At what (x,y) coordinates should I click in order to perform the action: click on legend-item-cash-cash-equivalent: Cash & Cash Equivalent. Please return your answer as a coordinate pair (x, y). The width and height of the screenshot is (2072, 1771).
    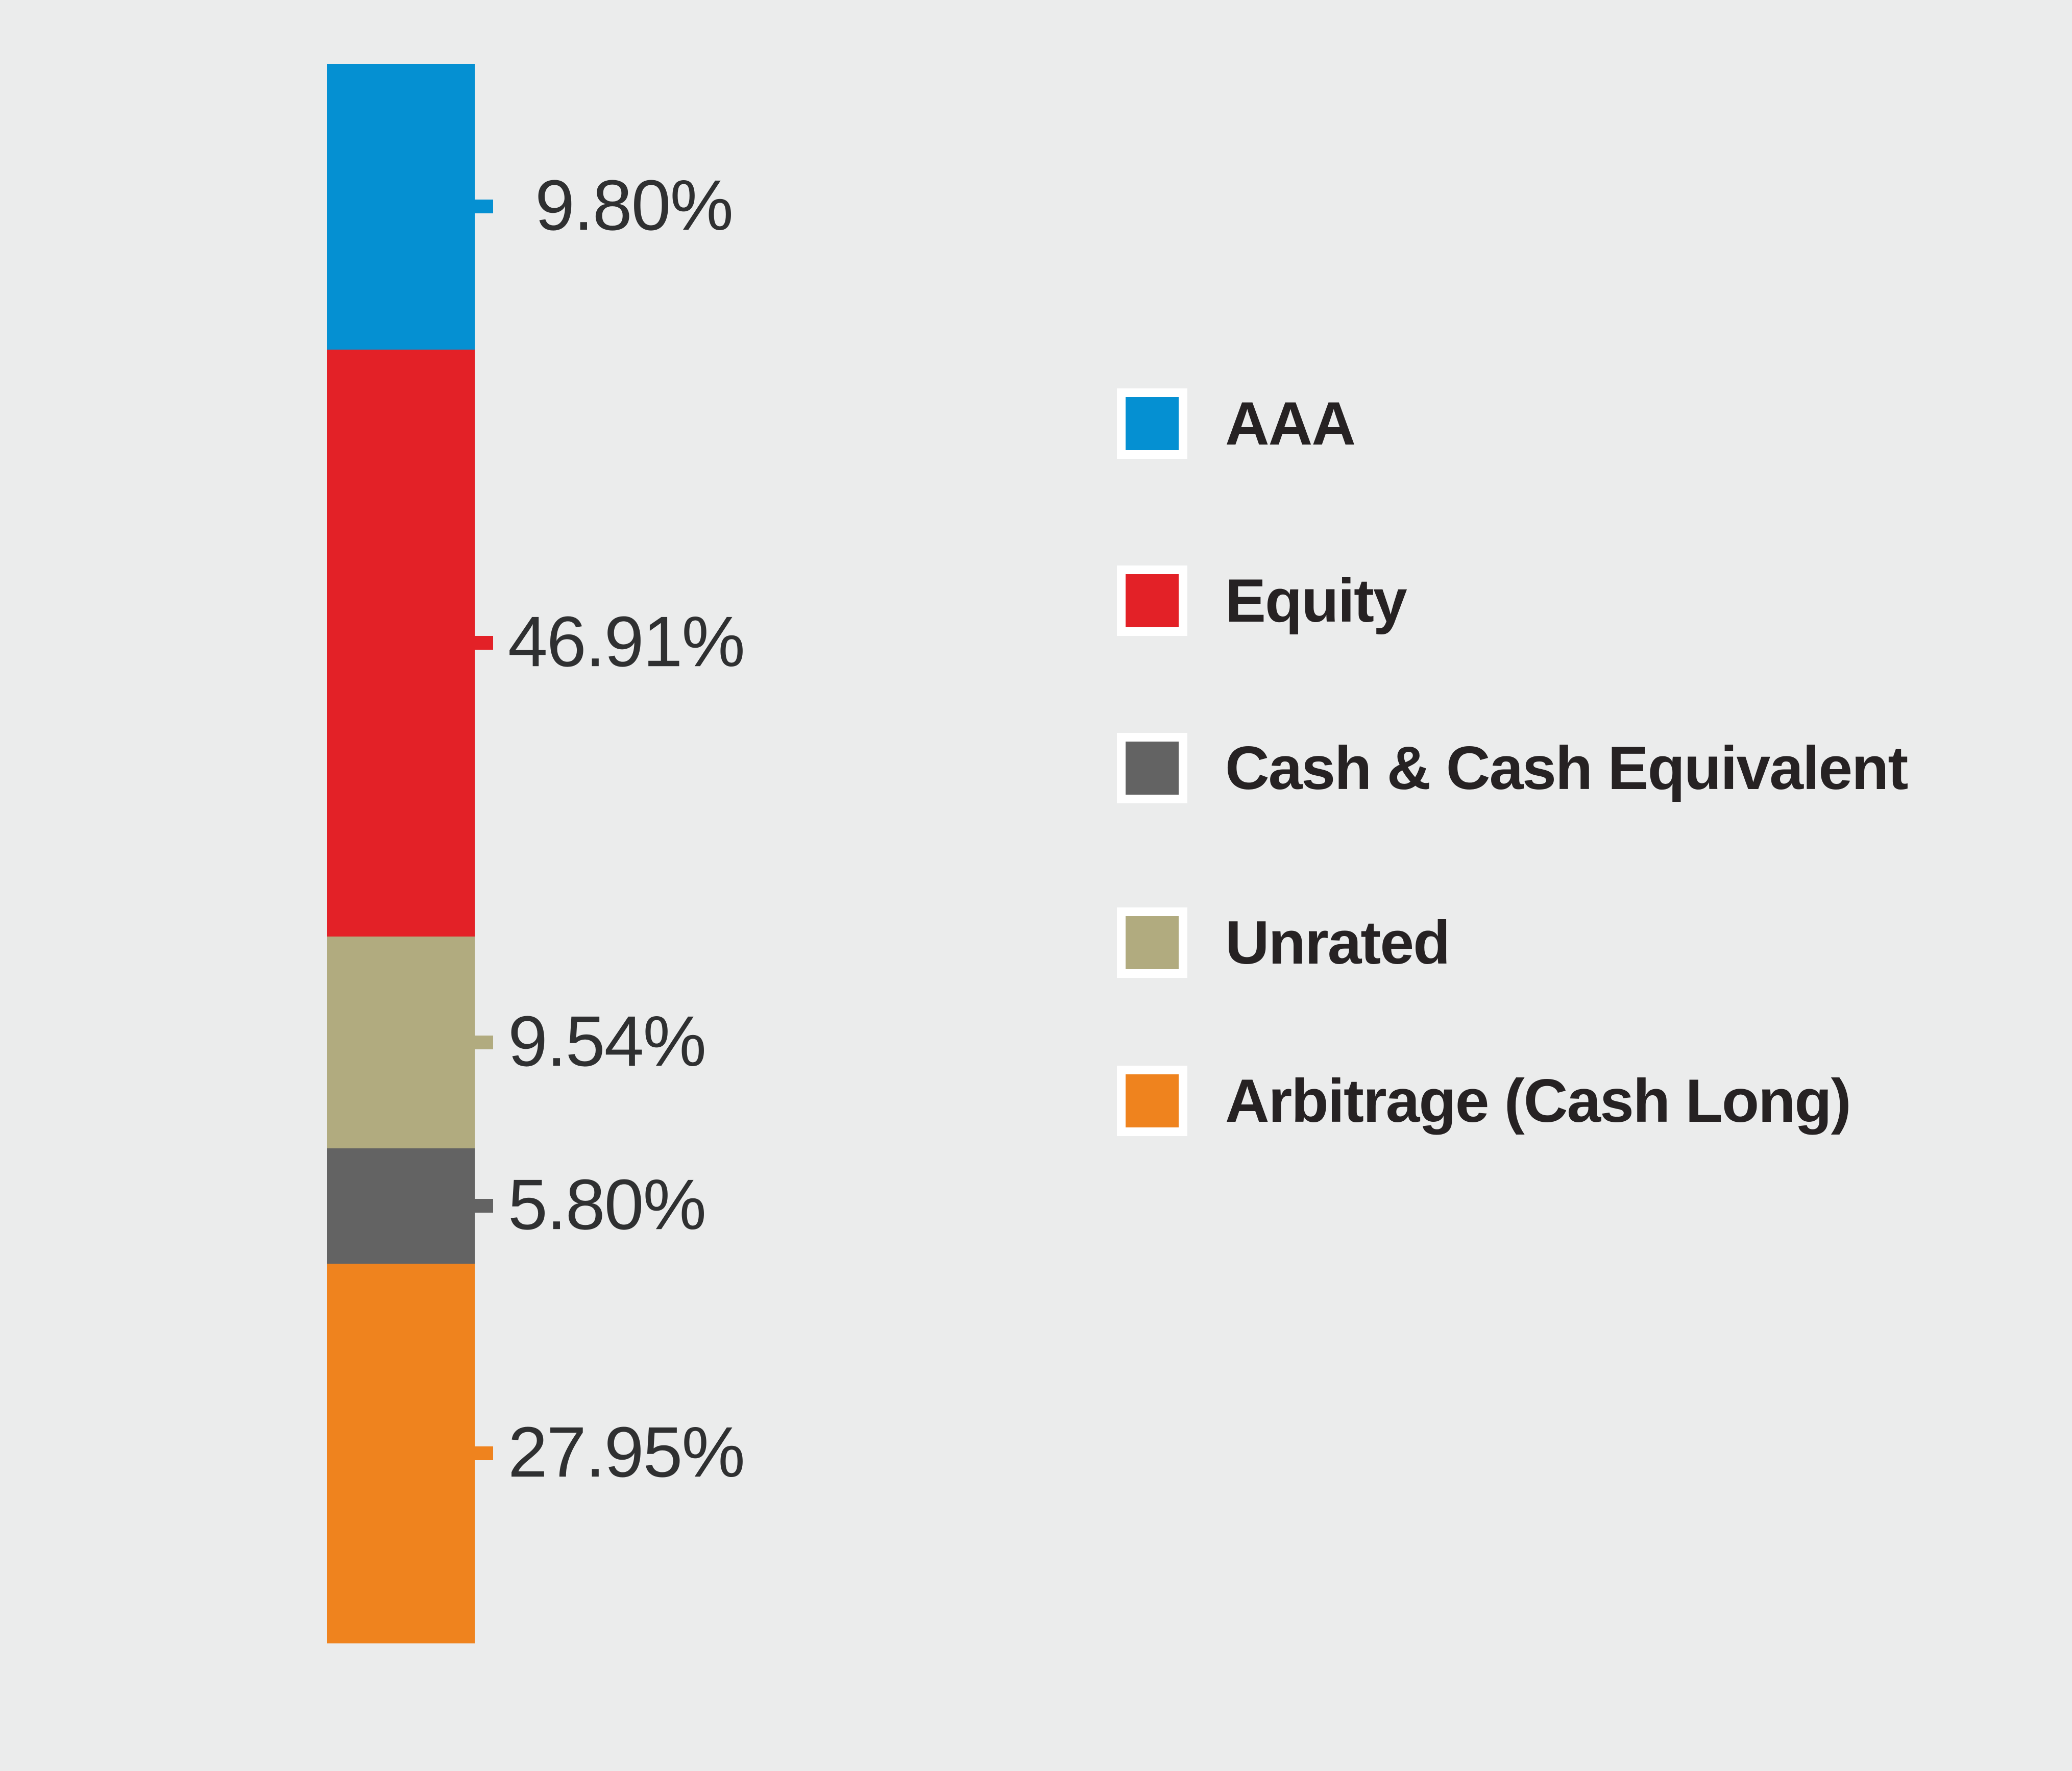
    Looking at the image, I should click on (1512, 768).